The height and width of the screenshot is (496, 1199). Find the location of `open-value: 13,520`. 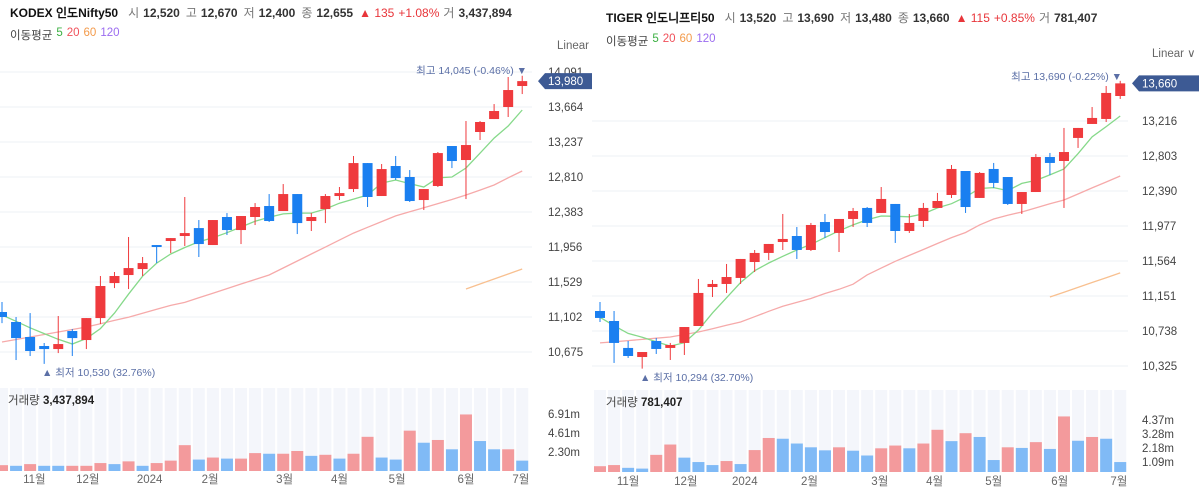

open-value: 13,520 is located at coordinates (758, 18).